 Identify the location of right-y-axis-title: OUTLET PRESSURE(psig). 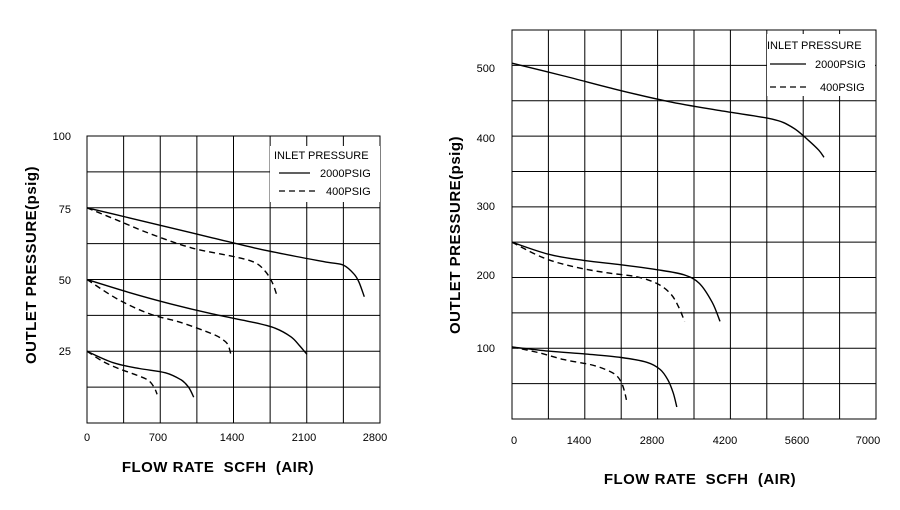
(455, 235).